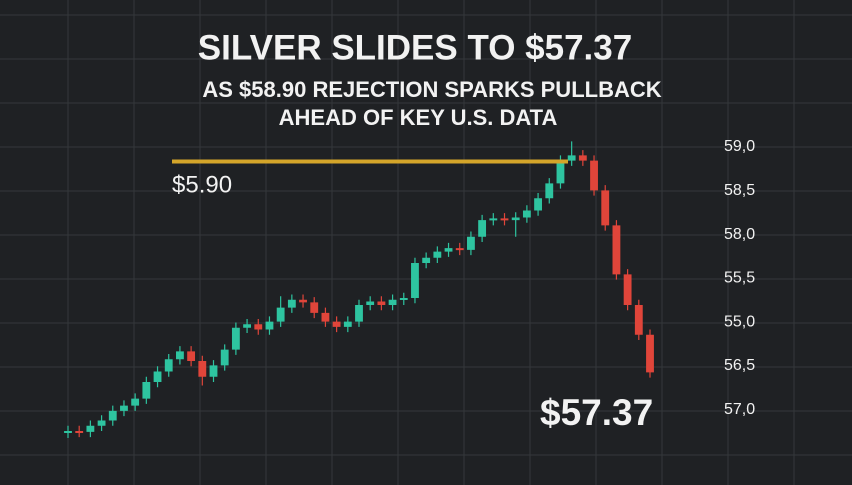 The width and height of the screenshot is (852, 485). I want to click on axis-label: 59,0, so click(739, 146).